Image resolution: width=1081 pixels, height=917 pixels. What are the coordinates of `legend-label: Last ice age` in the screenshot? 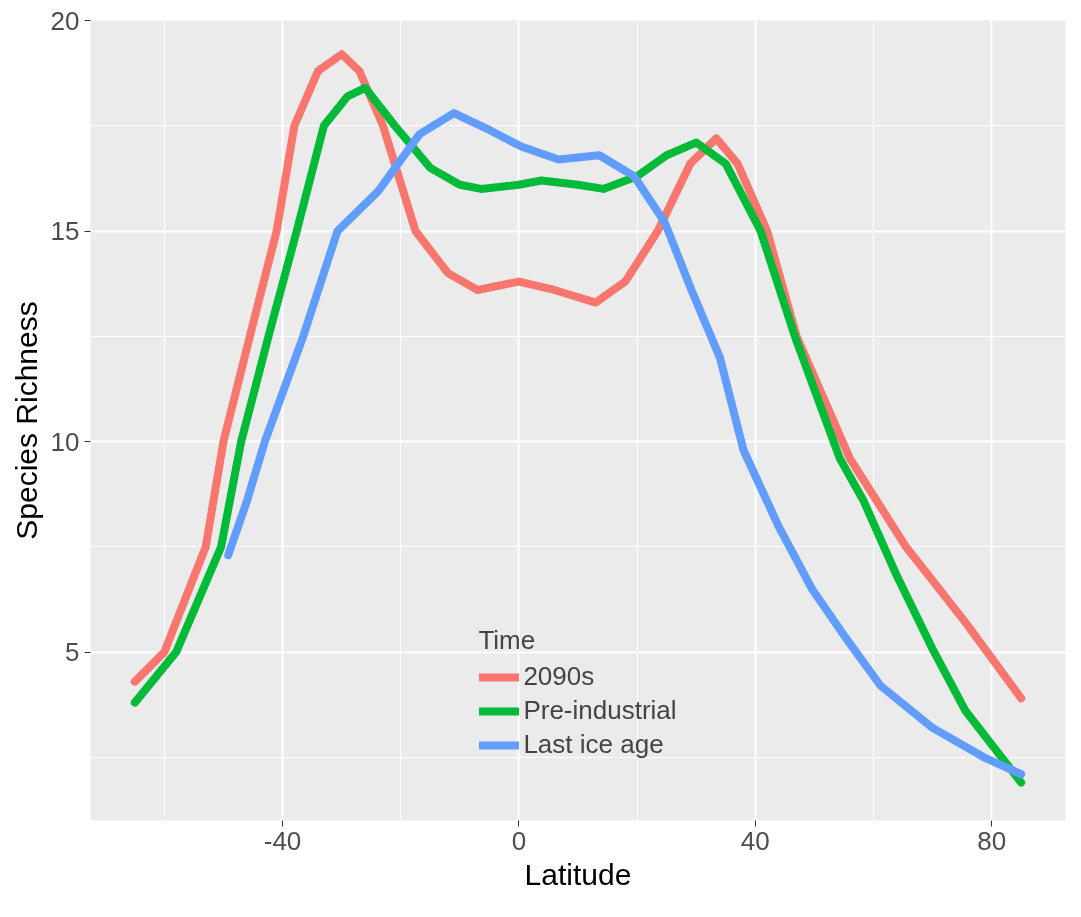 It's located at (593, 744).